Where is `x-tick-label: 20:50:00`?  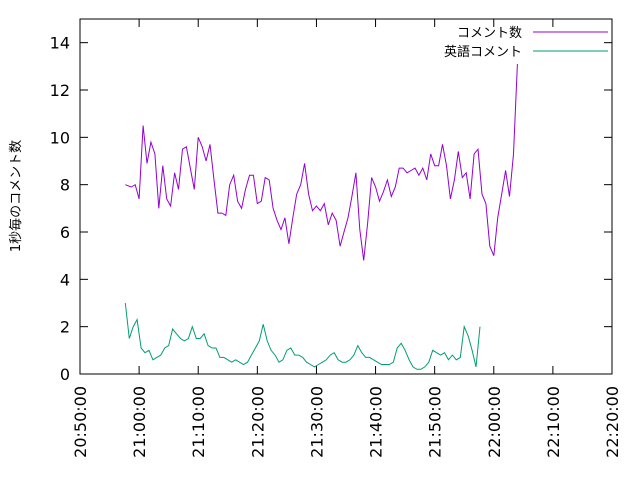 x-tick-label: 20:50:00 is located at coordinates (80, 422).